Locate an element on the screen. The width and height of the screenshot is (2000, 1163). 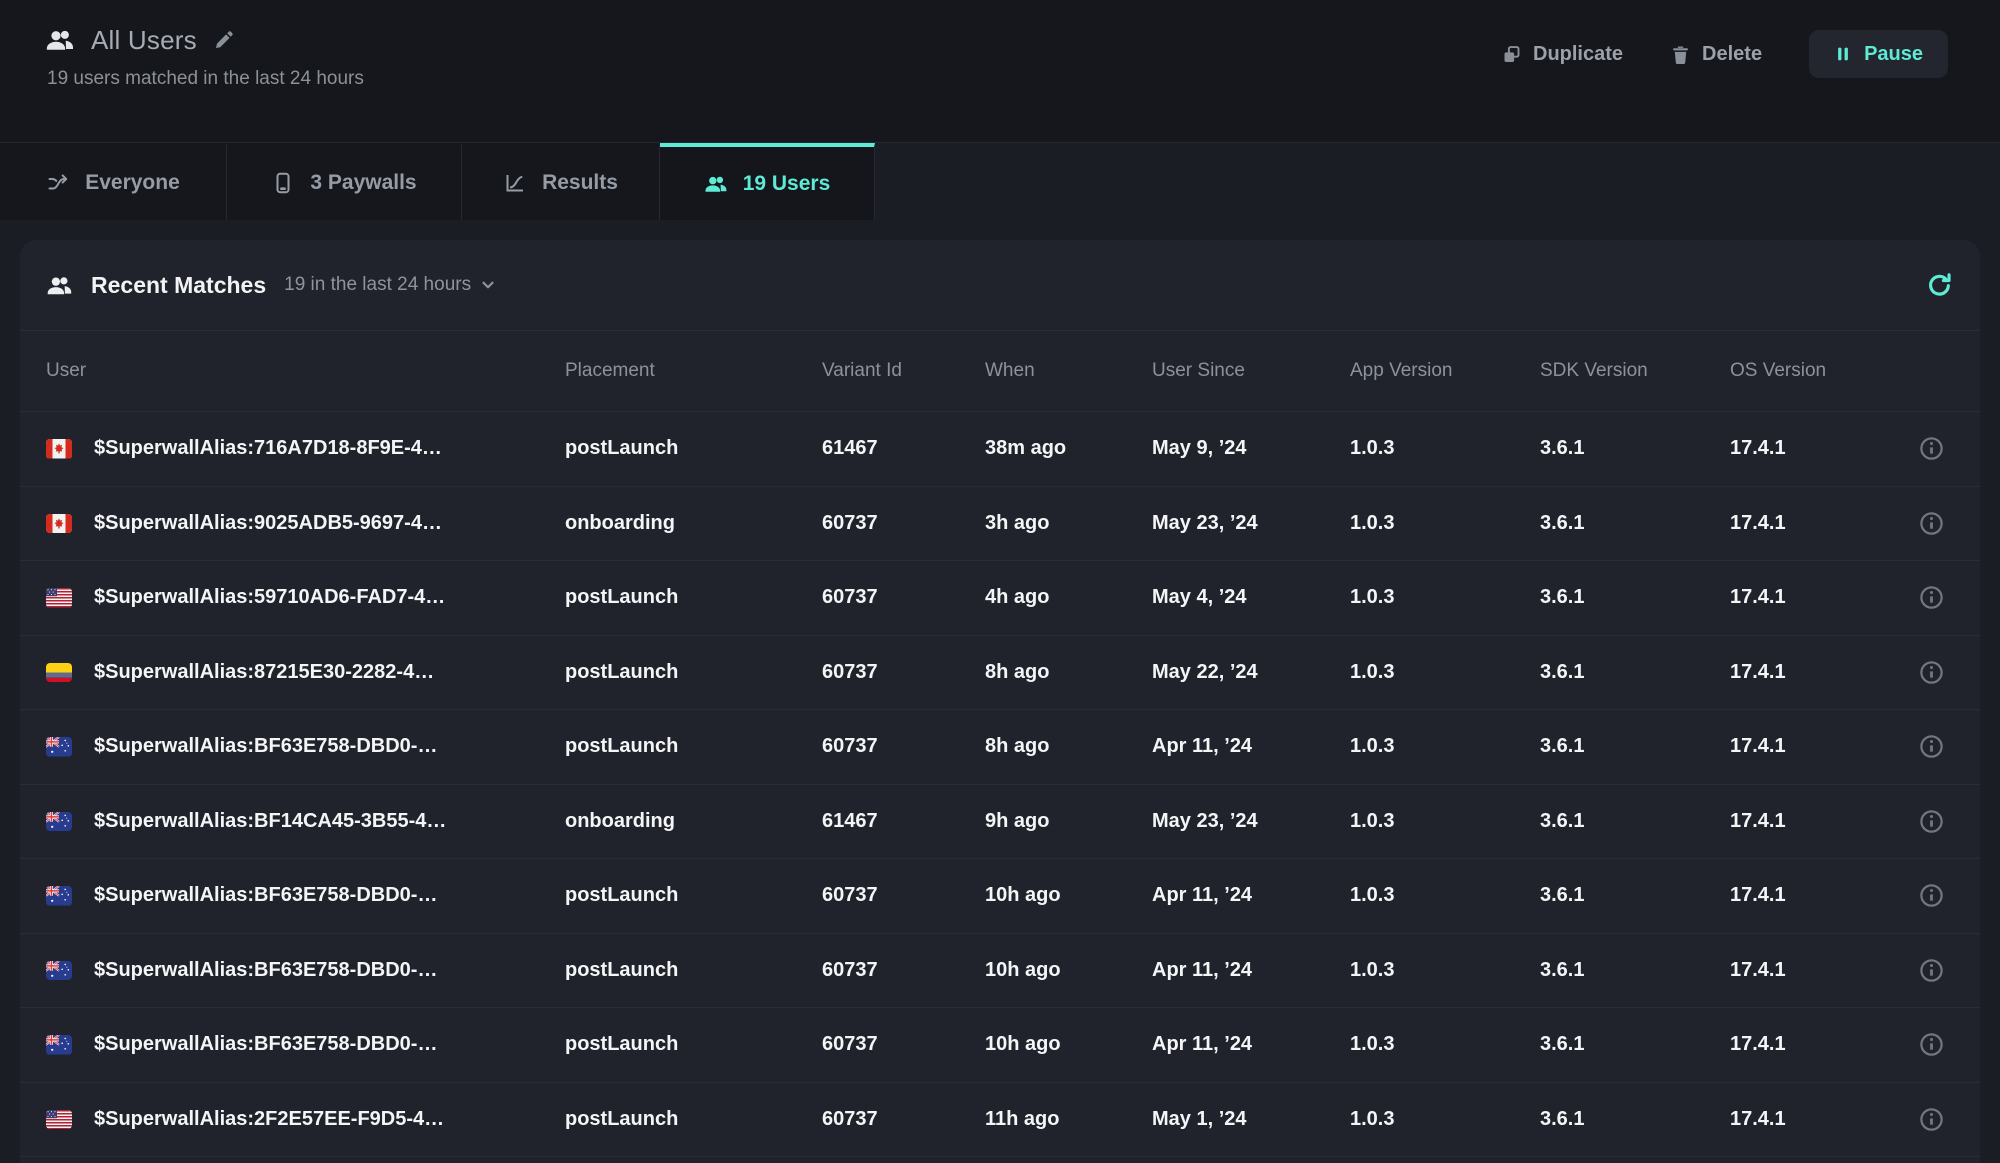
when-cell: 9h ago is located at coordinates (1017, 820).